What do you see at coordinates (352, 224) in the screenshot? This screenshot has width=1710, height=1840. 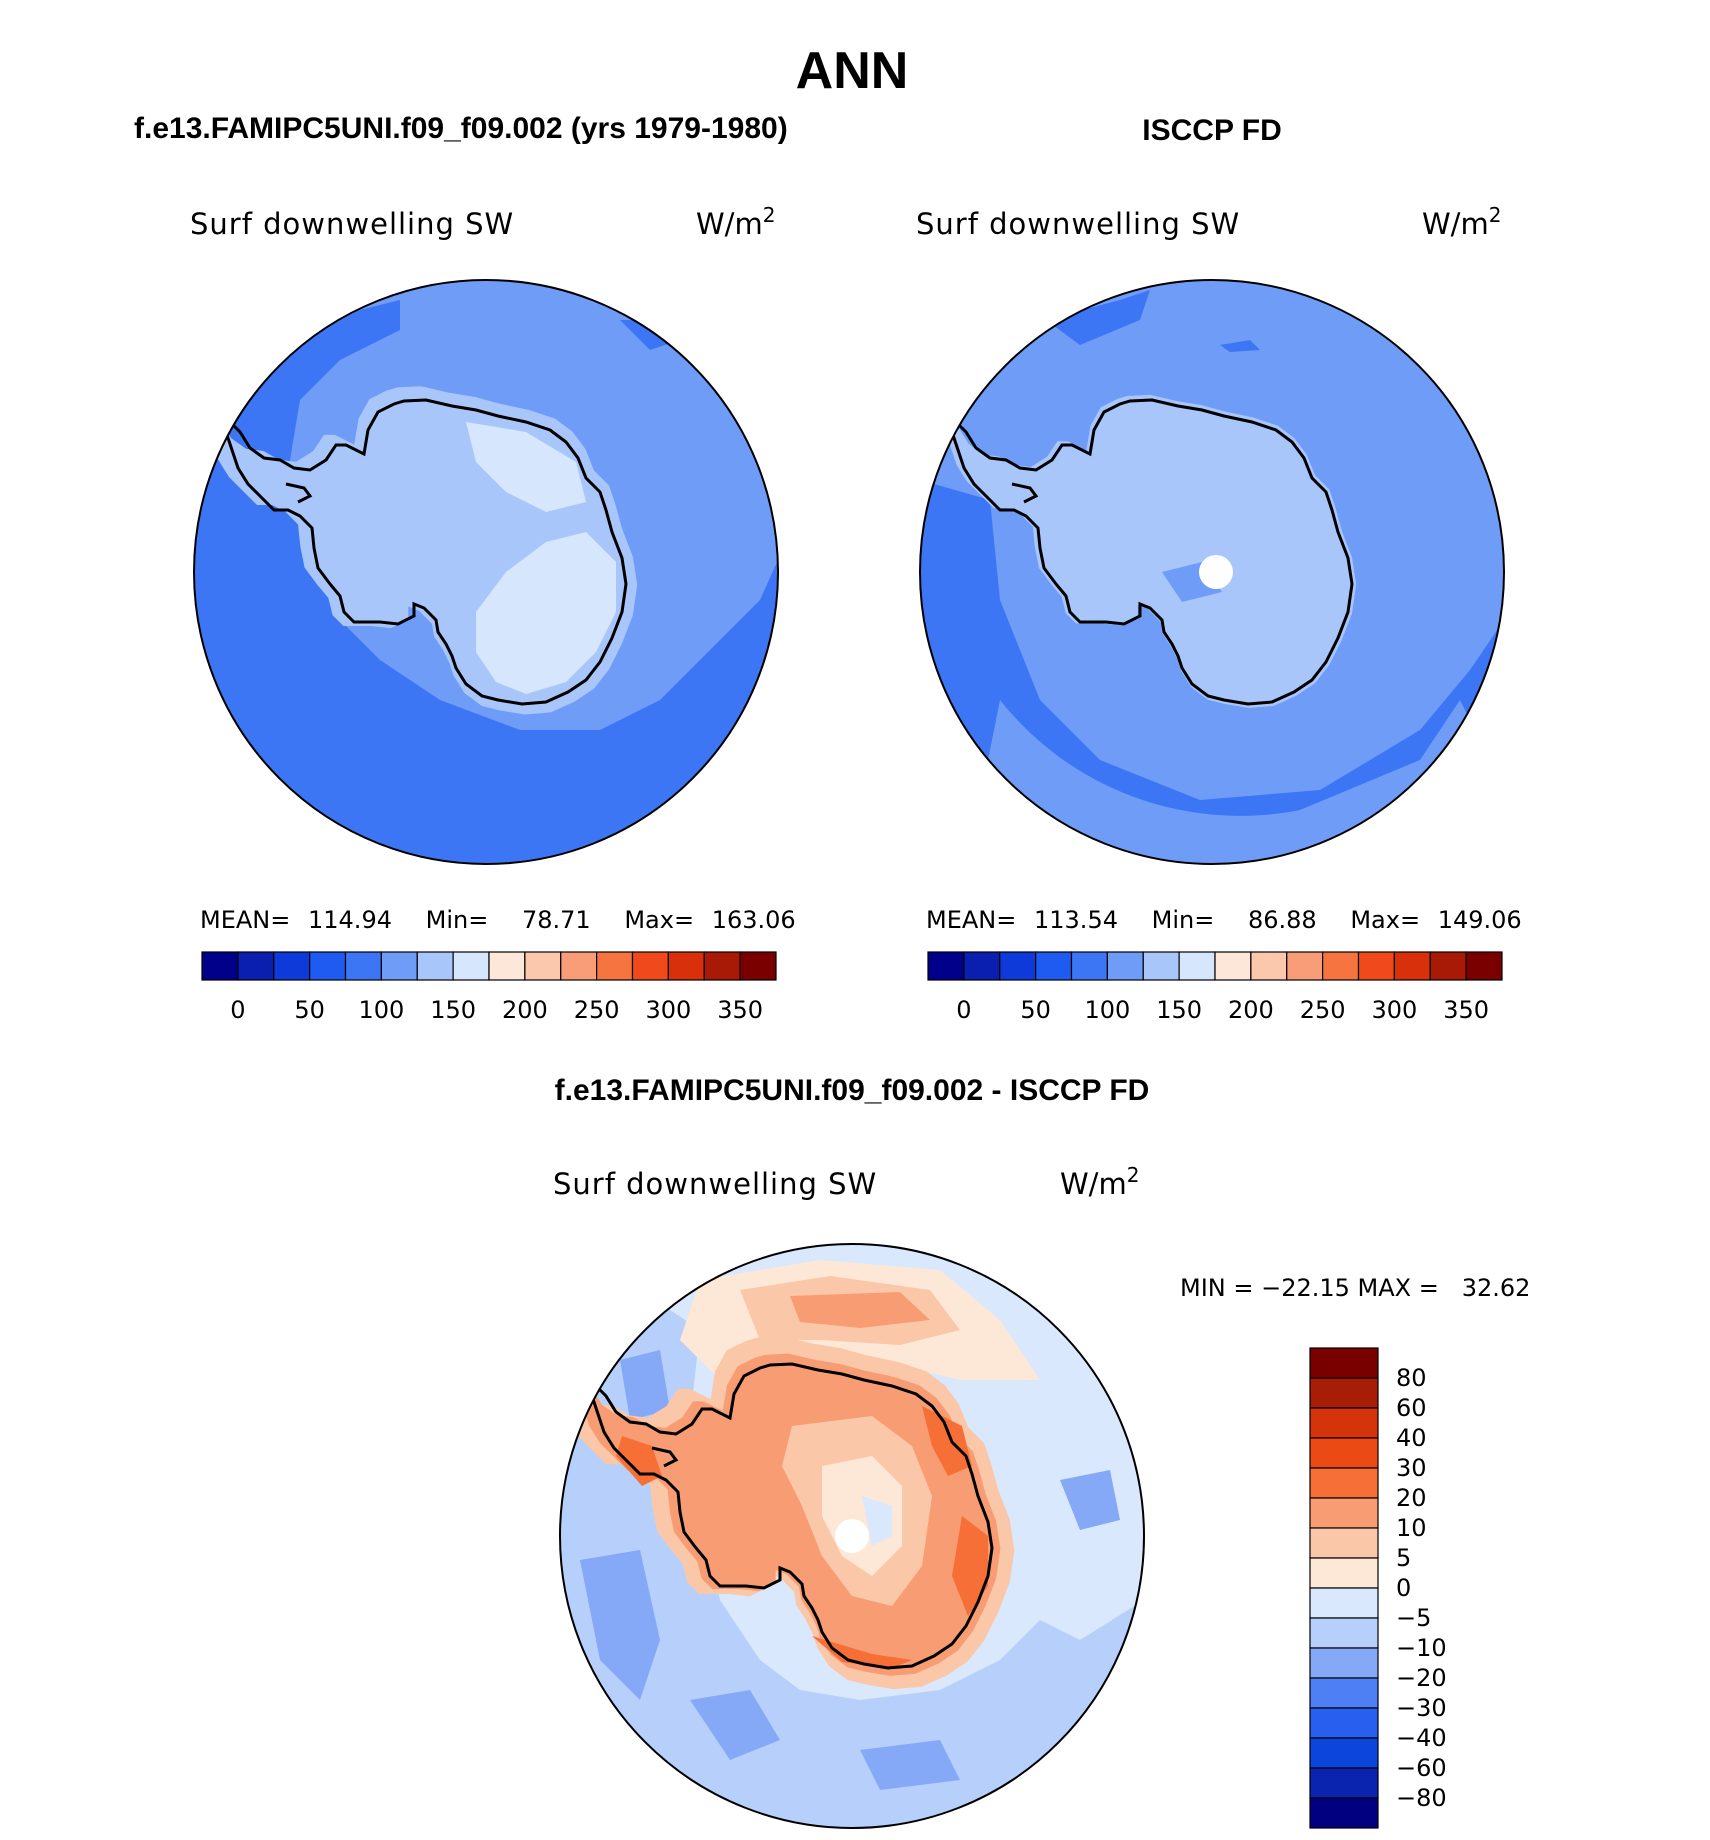 I see `model-variable-title: Surf downwelling SW` at bounding box center [352, 224].